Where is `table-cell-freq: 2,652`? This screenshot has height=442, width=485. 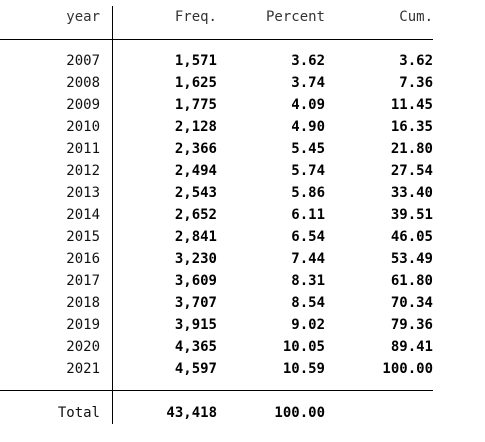 table-cell-freq: 2,652 is located at coordinates (195, 215).